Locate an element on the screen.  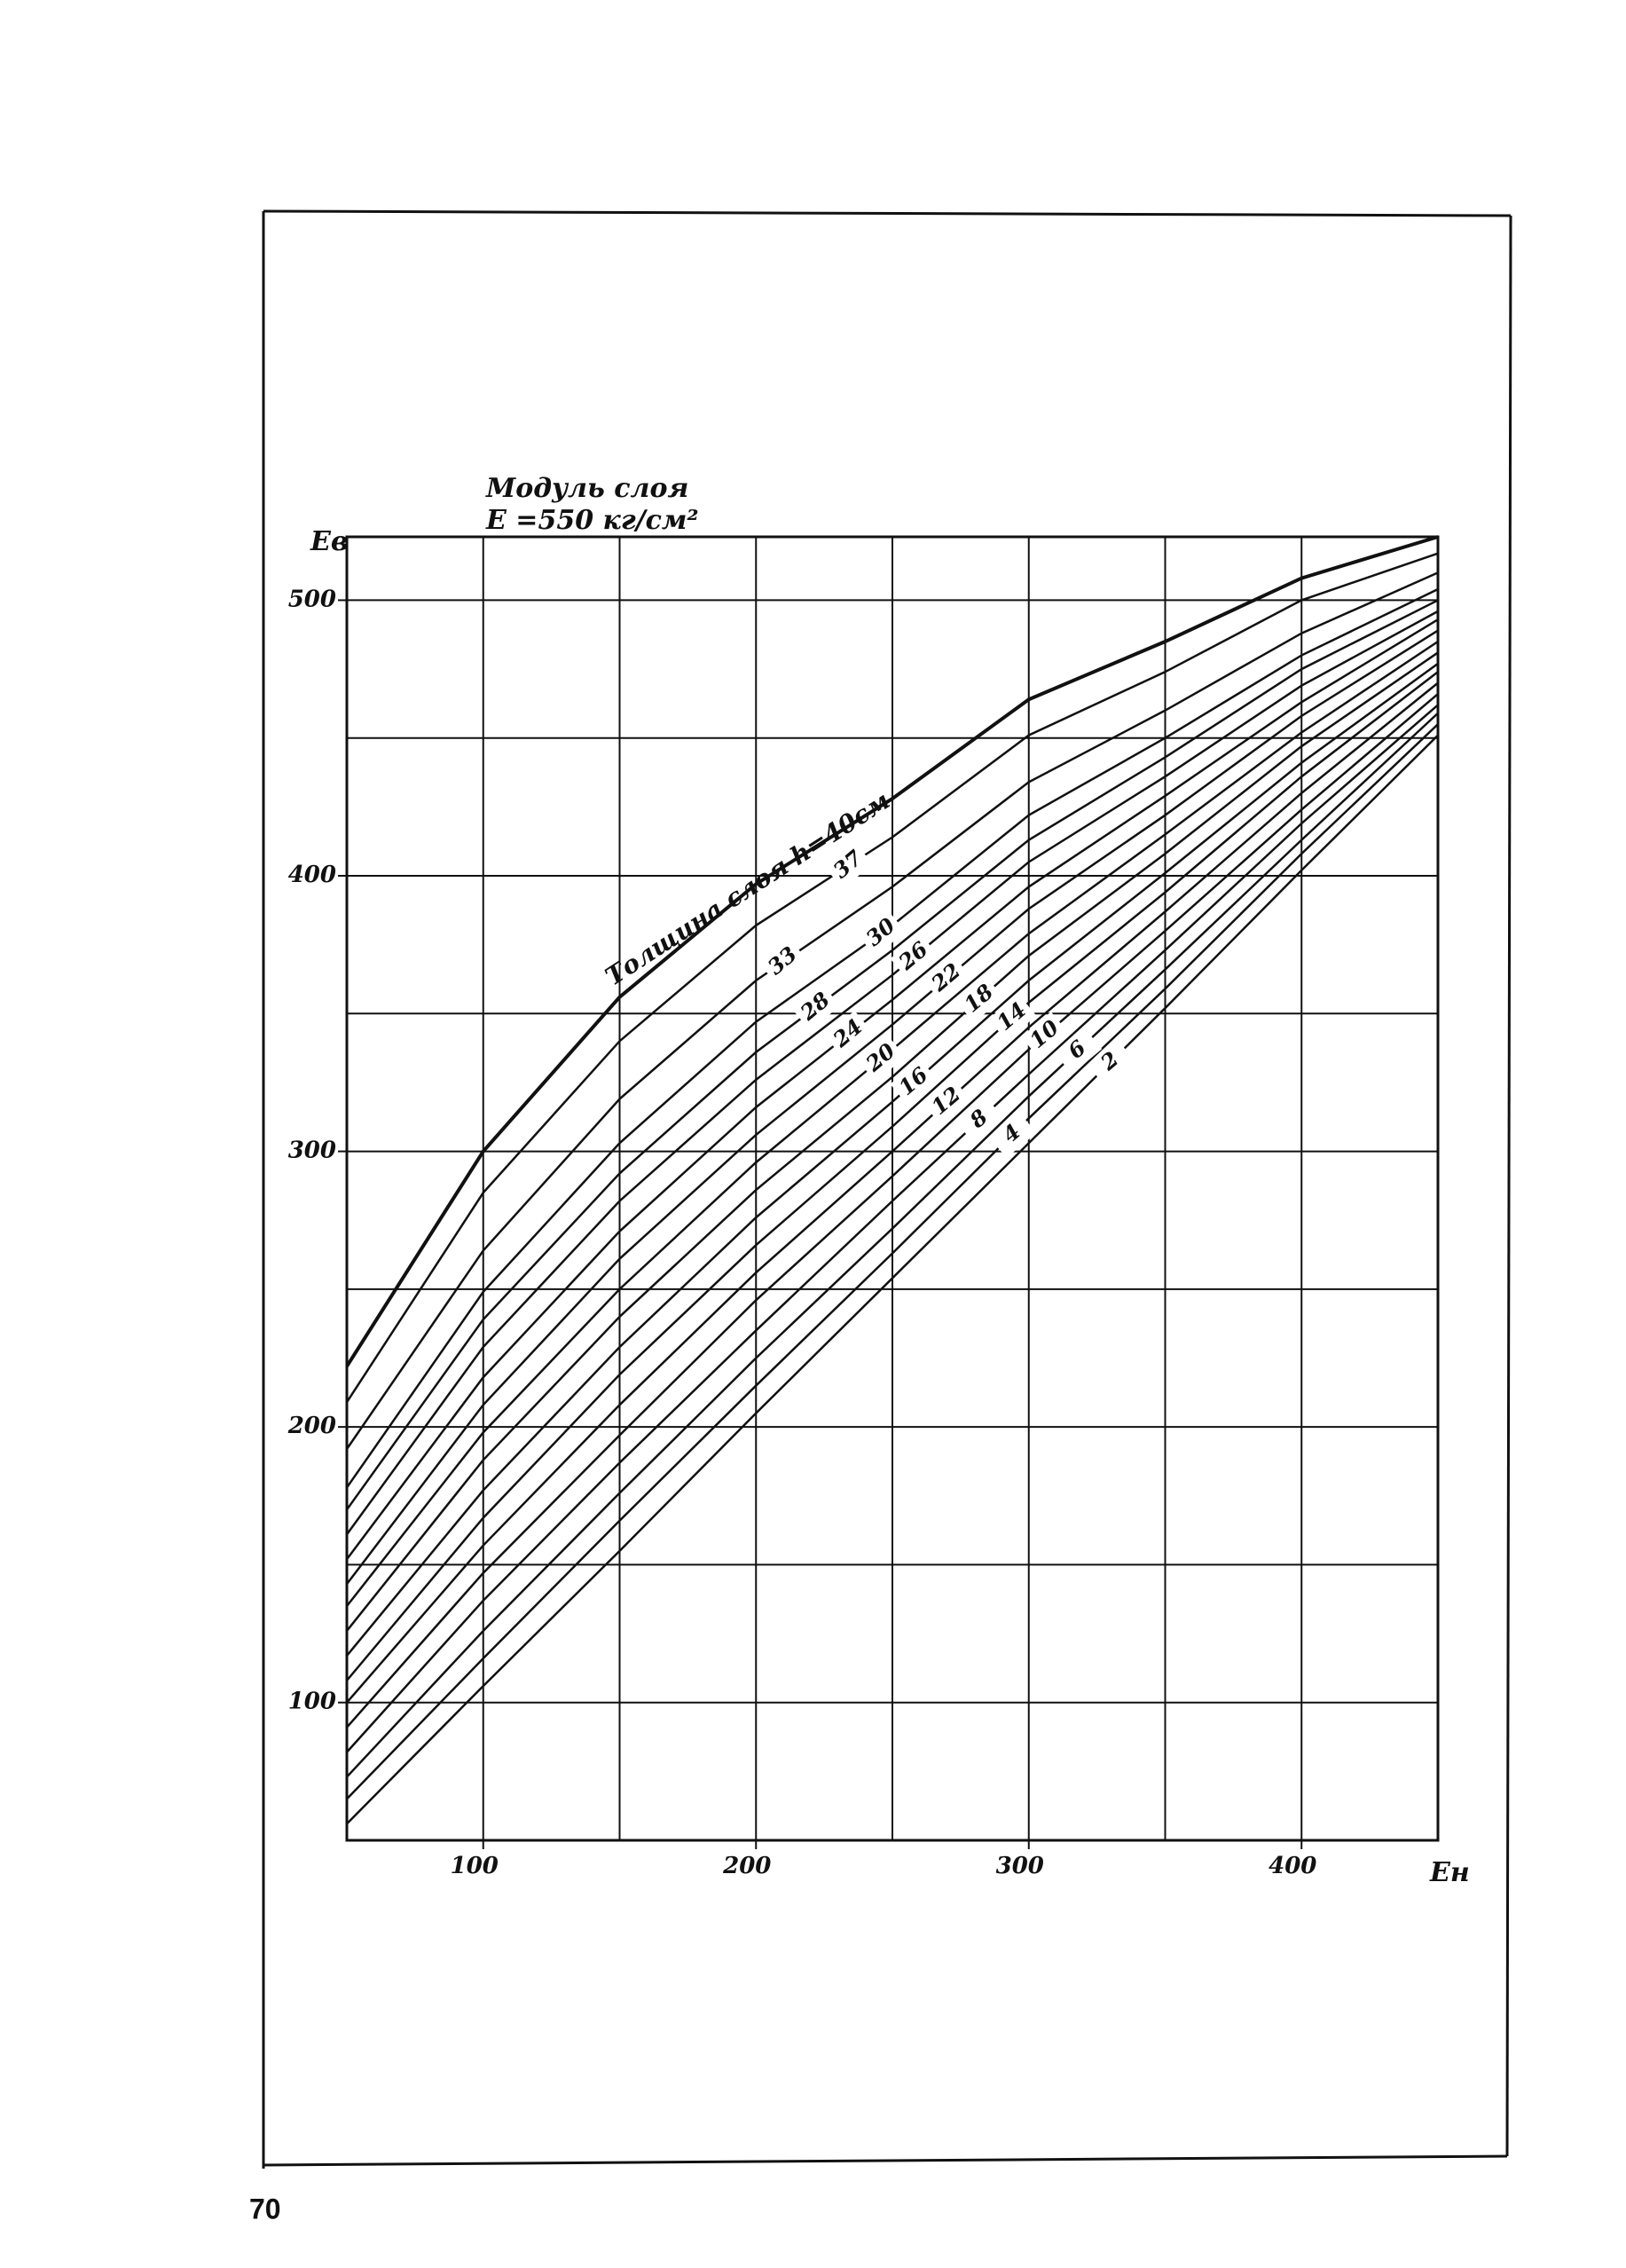
chart-title: Модуль слоя is located at coordinates (586, 488).